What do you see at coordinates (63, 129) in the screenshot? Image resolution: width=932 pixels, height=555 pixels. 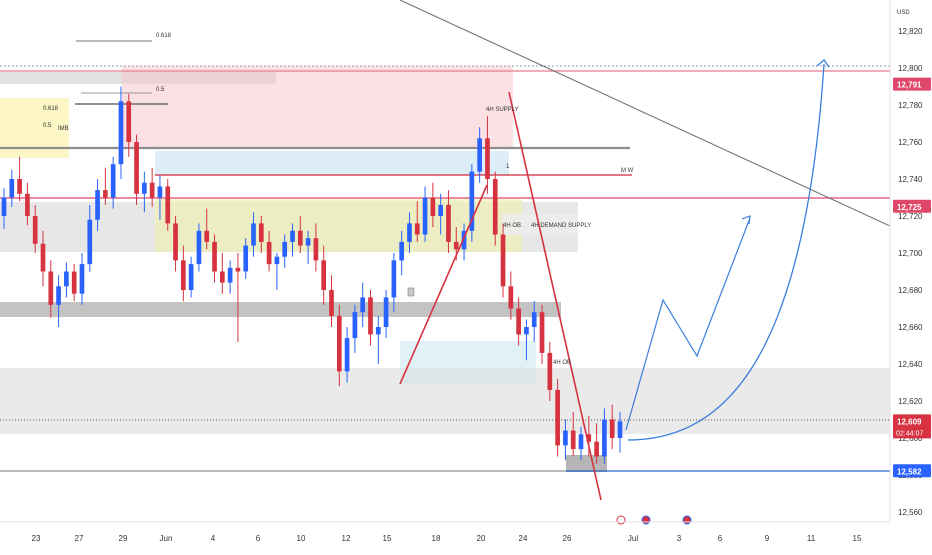 I see `imb-label: IMB` at bounding box center [63, 129].